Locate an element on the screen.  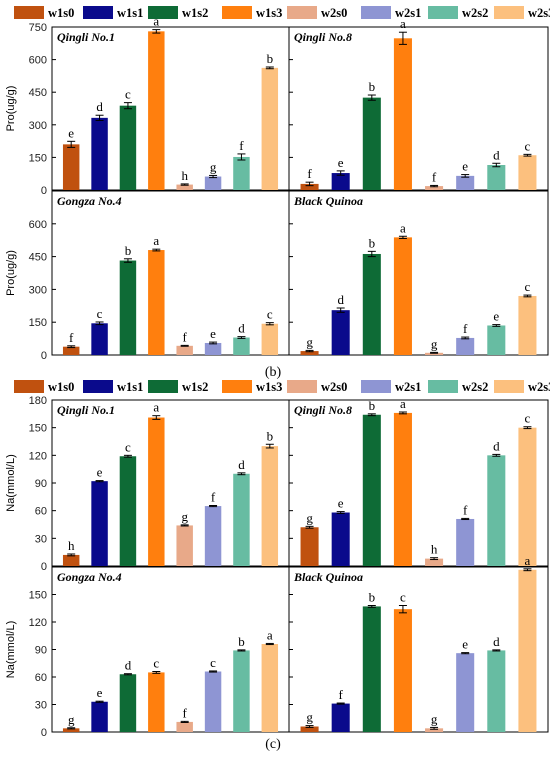
legend-swatch-w2s2 is located at coordinates (443, 12).